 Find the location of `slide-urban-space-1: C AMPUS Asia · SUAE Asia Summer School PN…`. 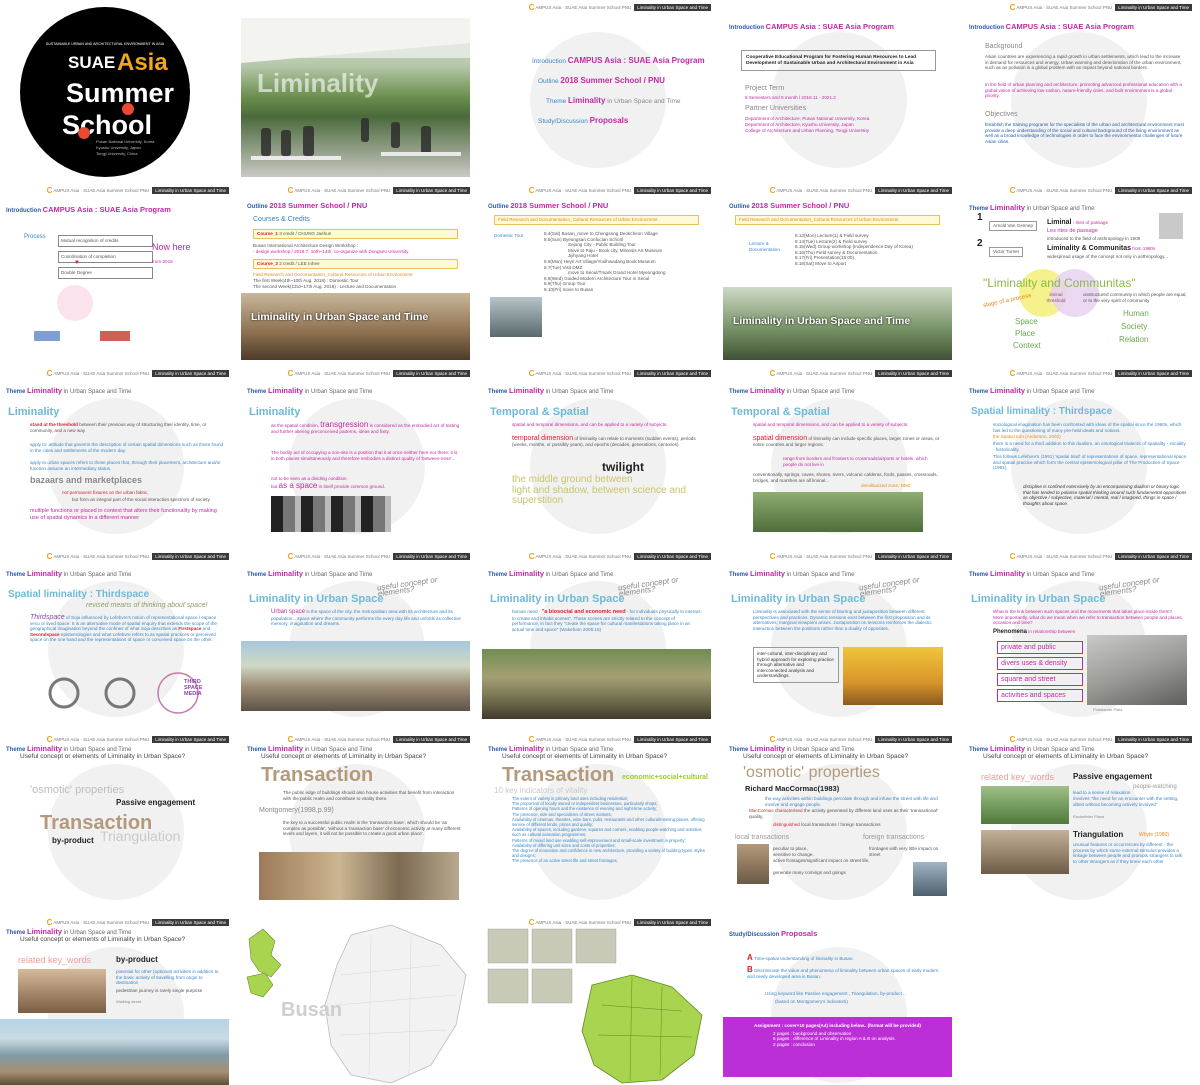

slide-urban-space-1: C AMPUS Asia · SUAE Asia Summer School PN… is located at coordinates (355, 637).